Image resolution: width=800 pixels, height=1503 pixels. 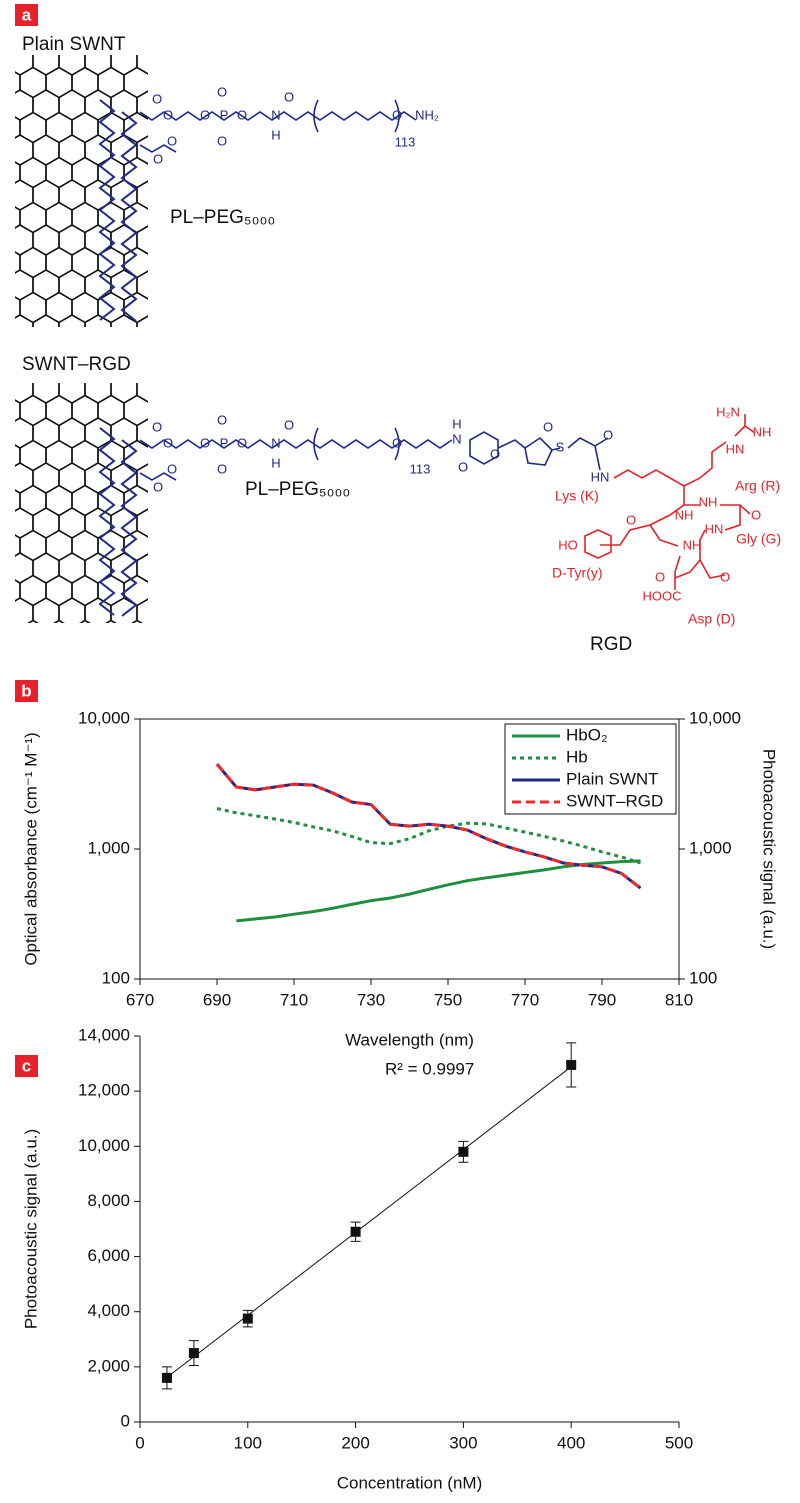 What do you see at coordinates (108, 1255) in the screenshot?
I see `y-tick-label: 6,000` at bounding box center [108, 1255].